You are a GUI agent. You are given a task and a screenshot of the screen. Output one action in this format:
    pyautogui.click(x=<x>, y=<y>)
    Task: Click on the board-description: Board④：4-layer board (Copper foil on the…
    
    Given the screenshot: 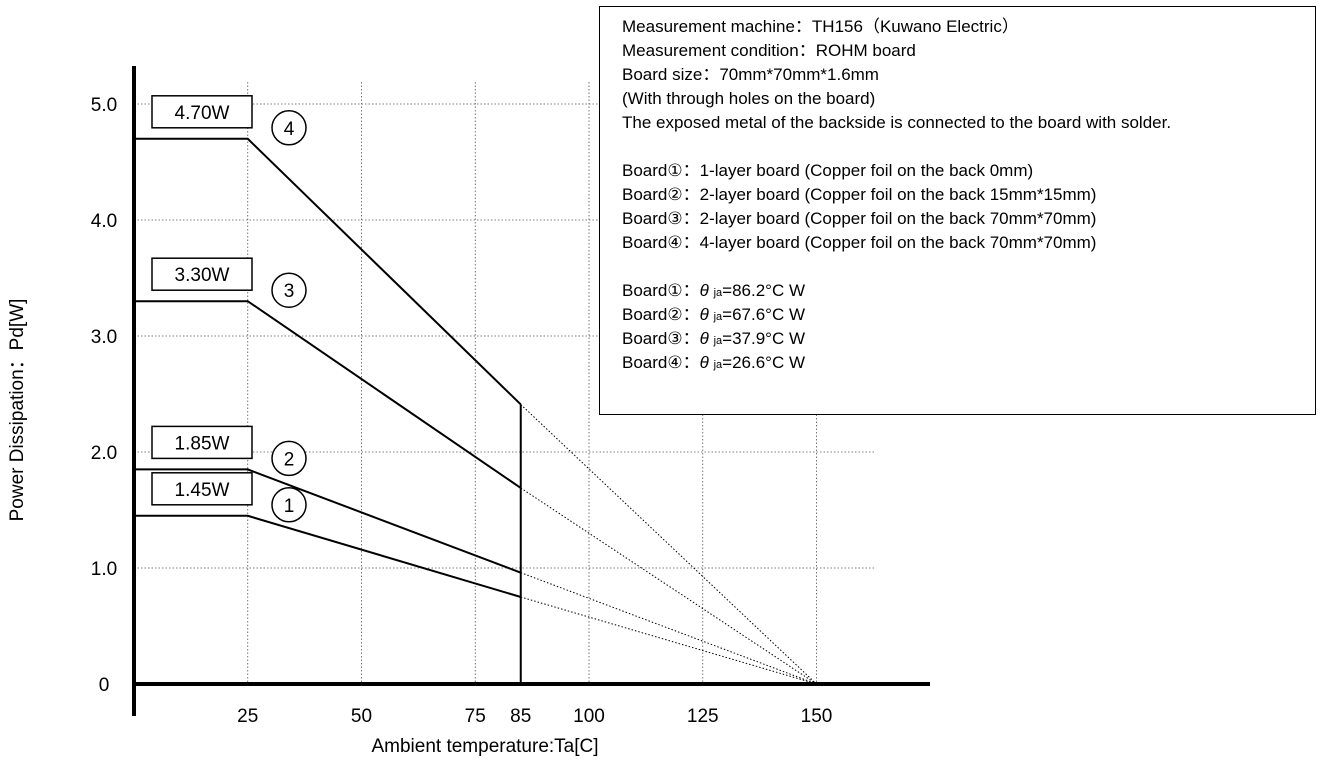 What is the action you would take?
    pyautogui.click(x=859, y=242)
    